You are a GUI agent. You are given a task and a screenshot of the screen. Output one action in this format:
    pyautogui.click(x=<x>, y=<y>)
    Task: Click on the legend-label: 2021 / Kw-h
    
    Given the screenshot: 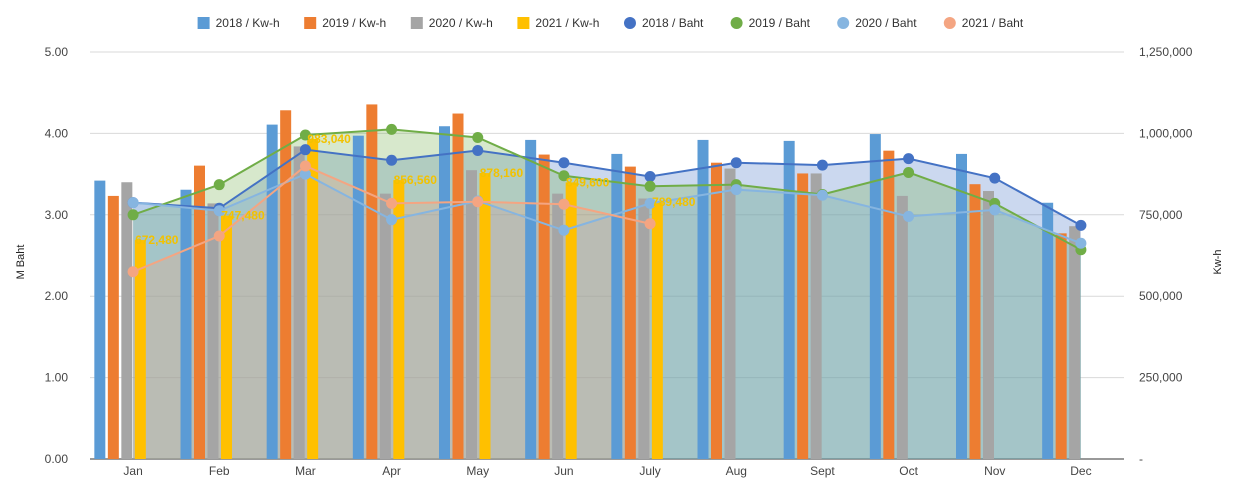 What is the action you would take?
    pyautogui.click(x=567, y=23)
    